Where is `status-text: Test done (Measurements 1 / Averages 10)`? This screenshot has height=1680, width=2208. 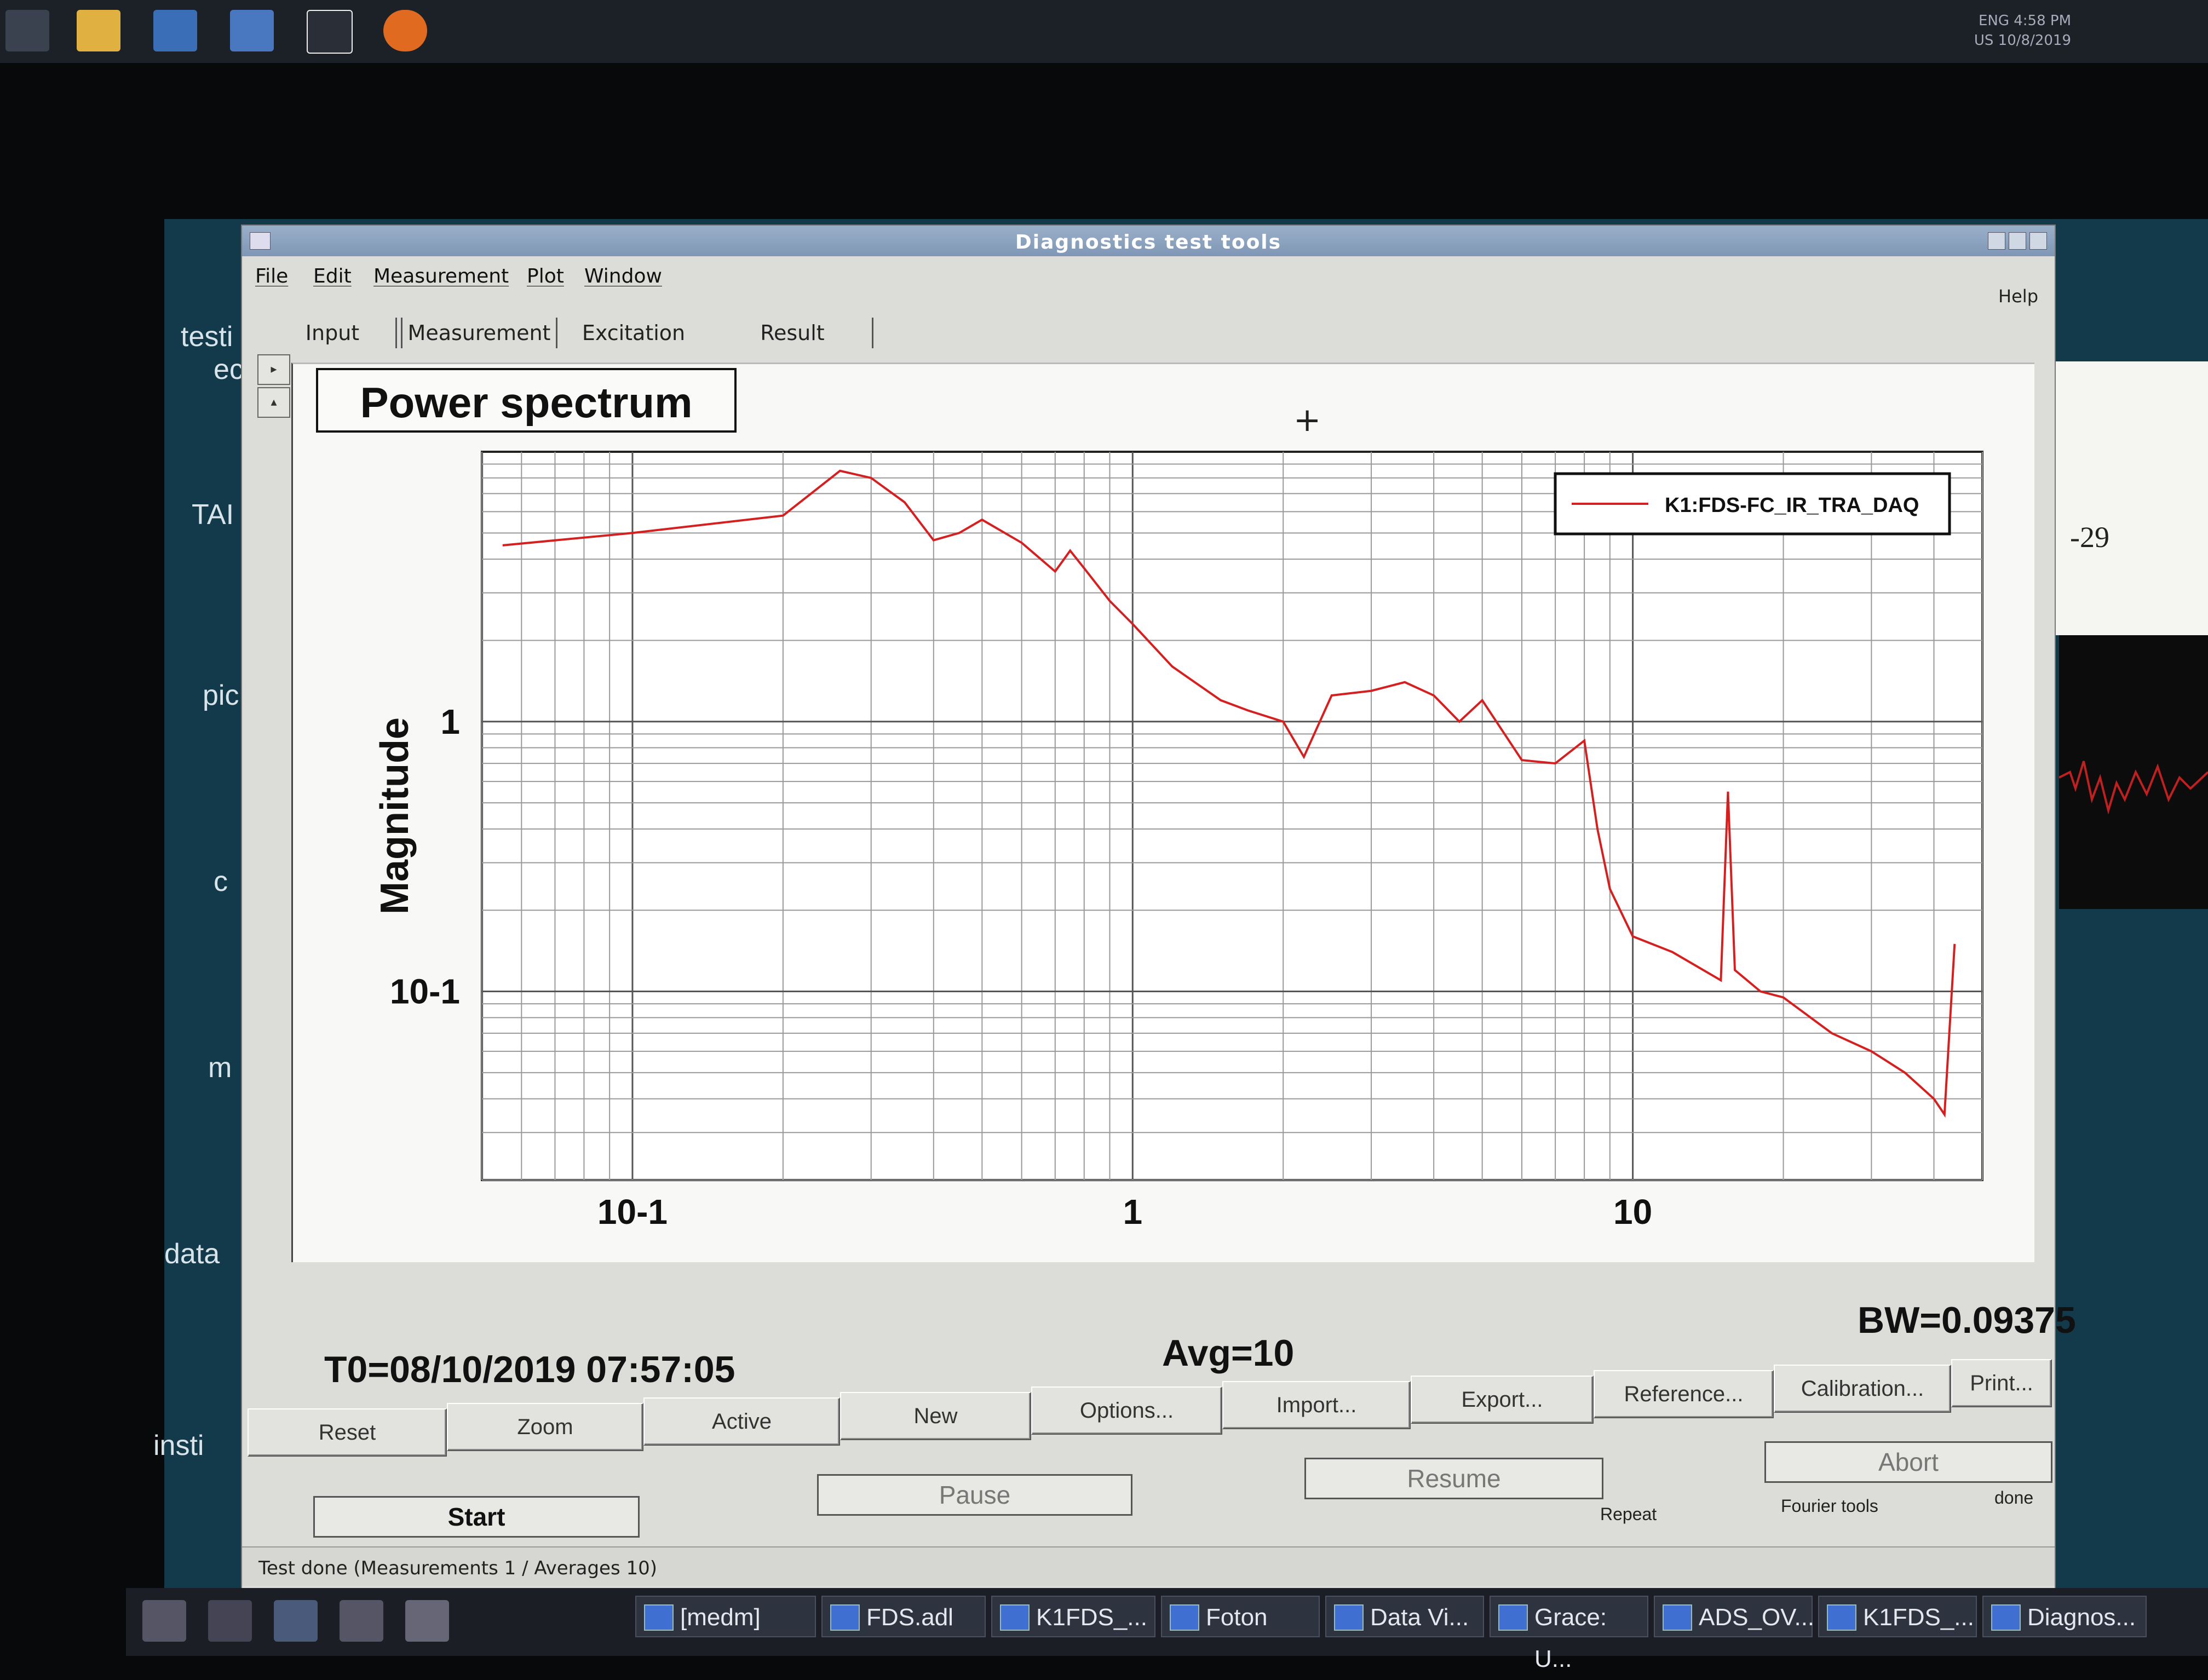 status-text: Test done (Measurements 1 / Averages 10) is located at coordinates (458, 1568).